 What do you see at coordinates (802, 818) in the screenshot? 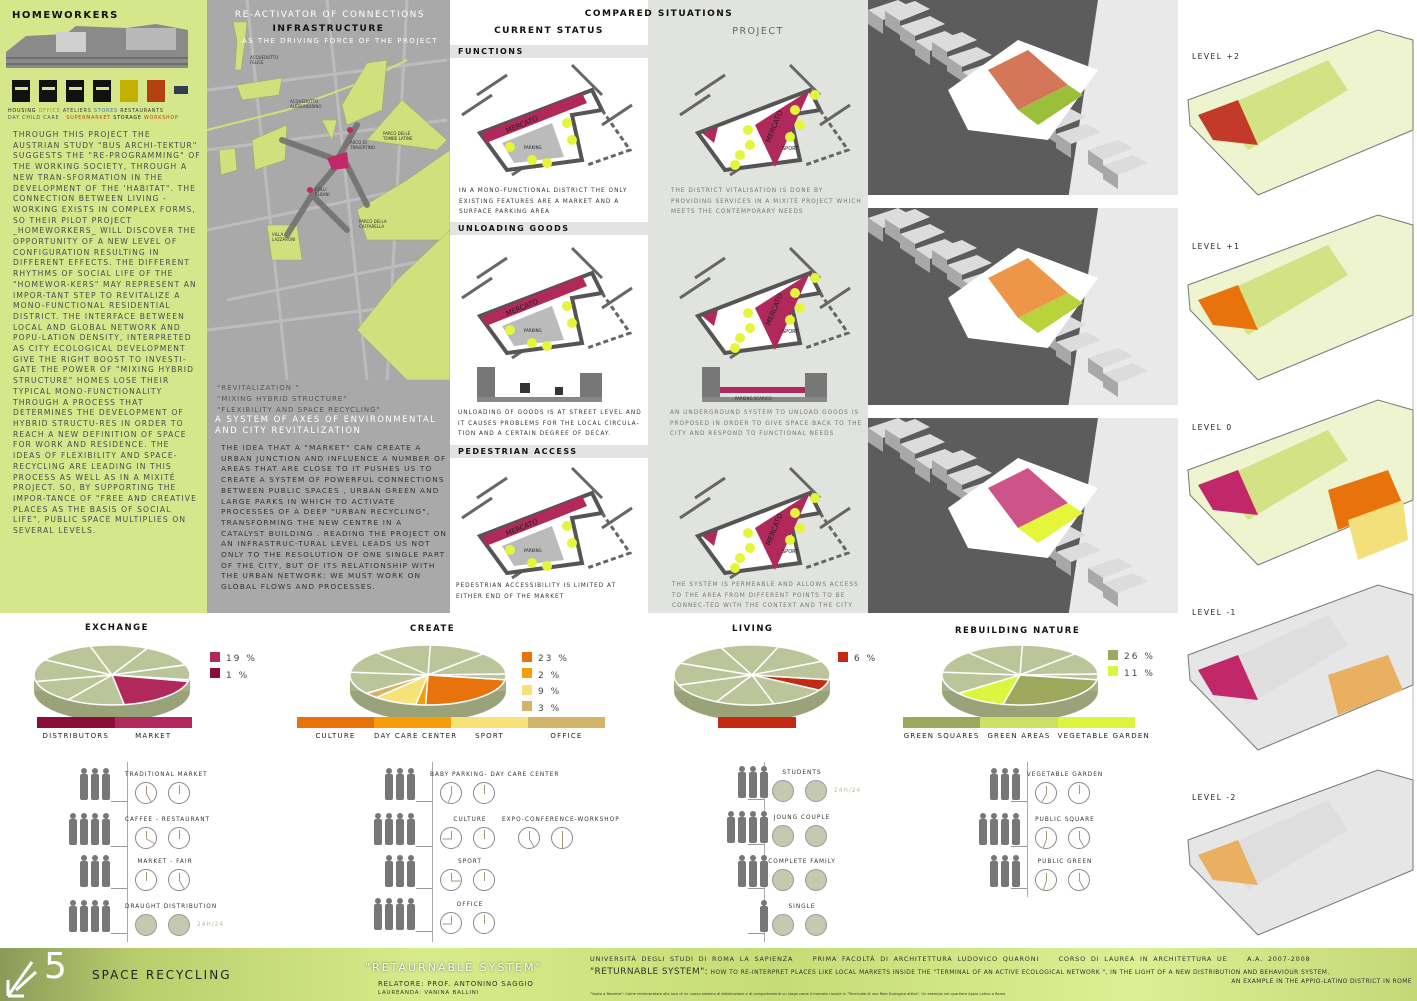
I see `usage-label: Joung couple` at bounding box center [802, 818].